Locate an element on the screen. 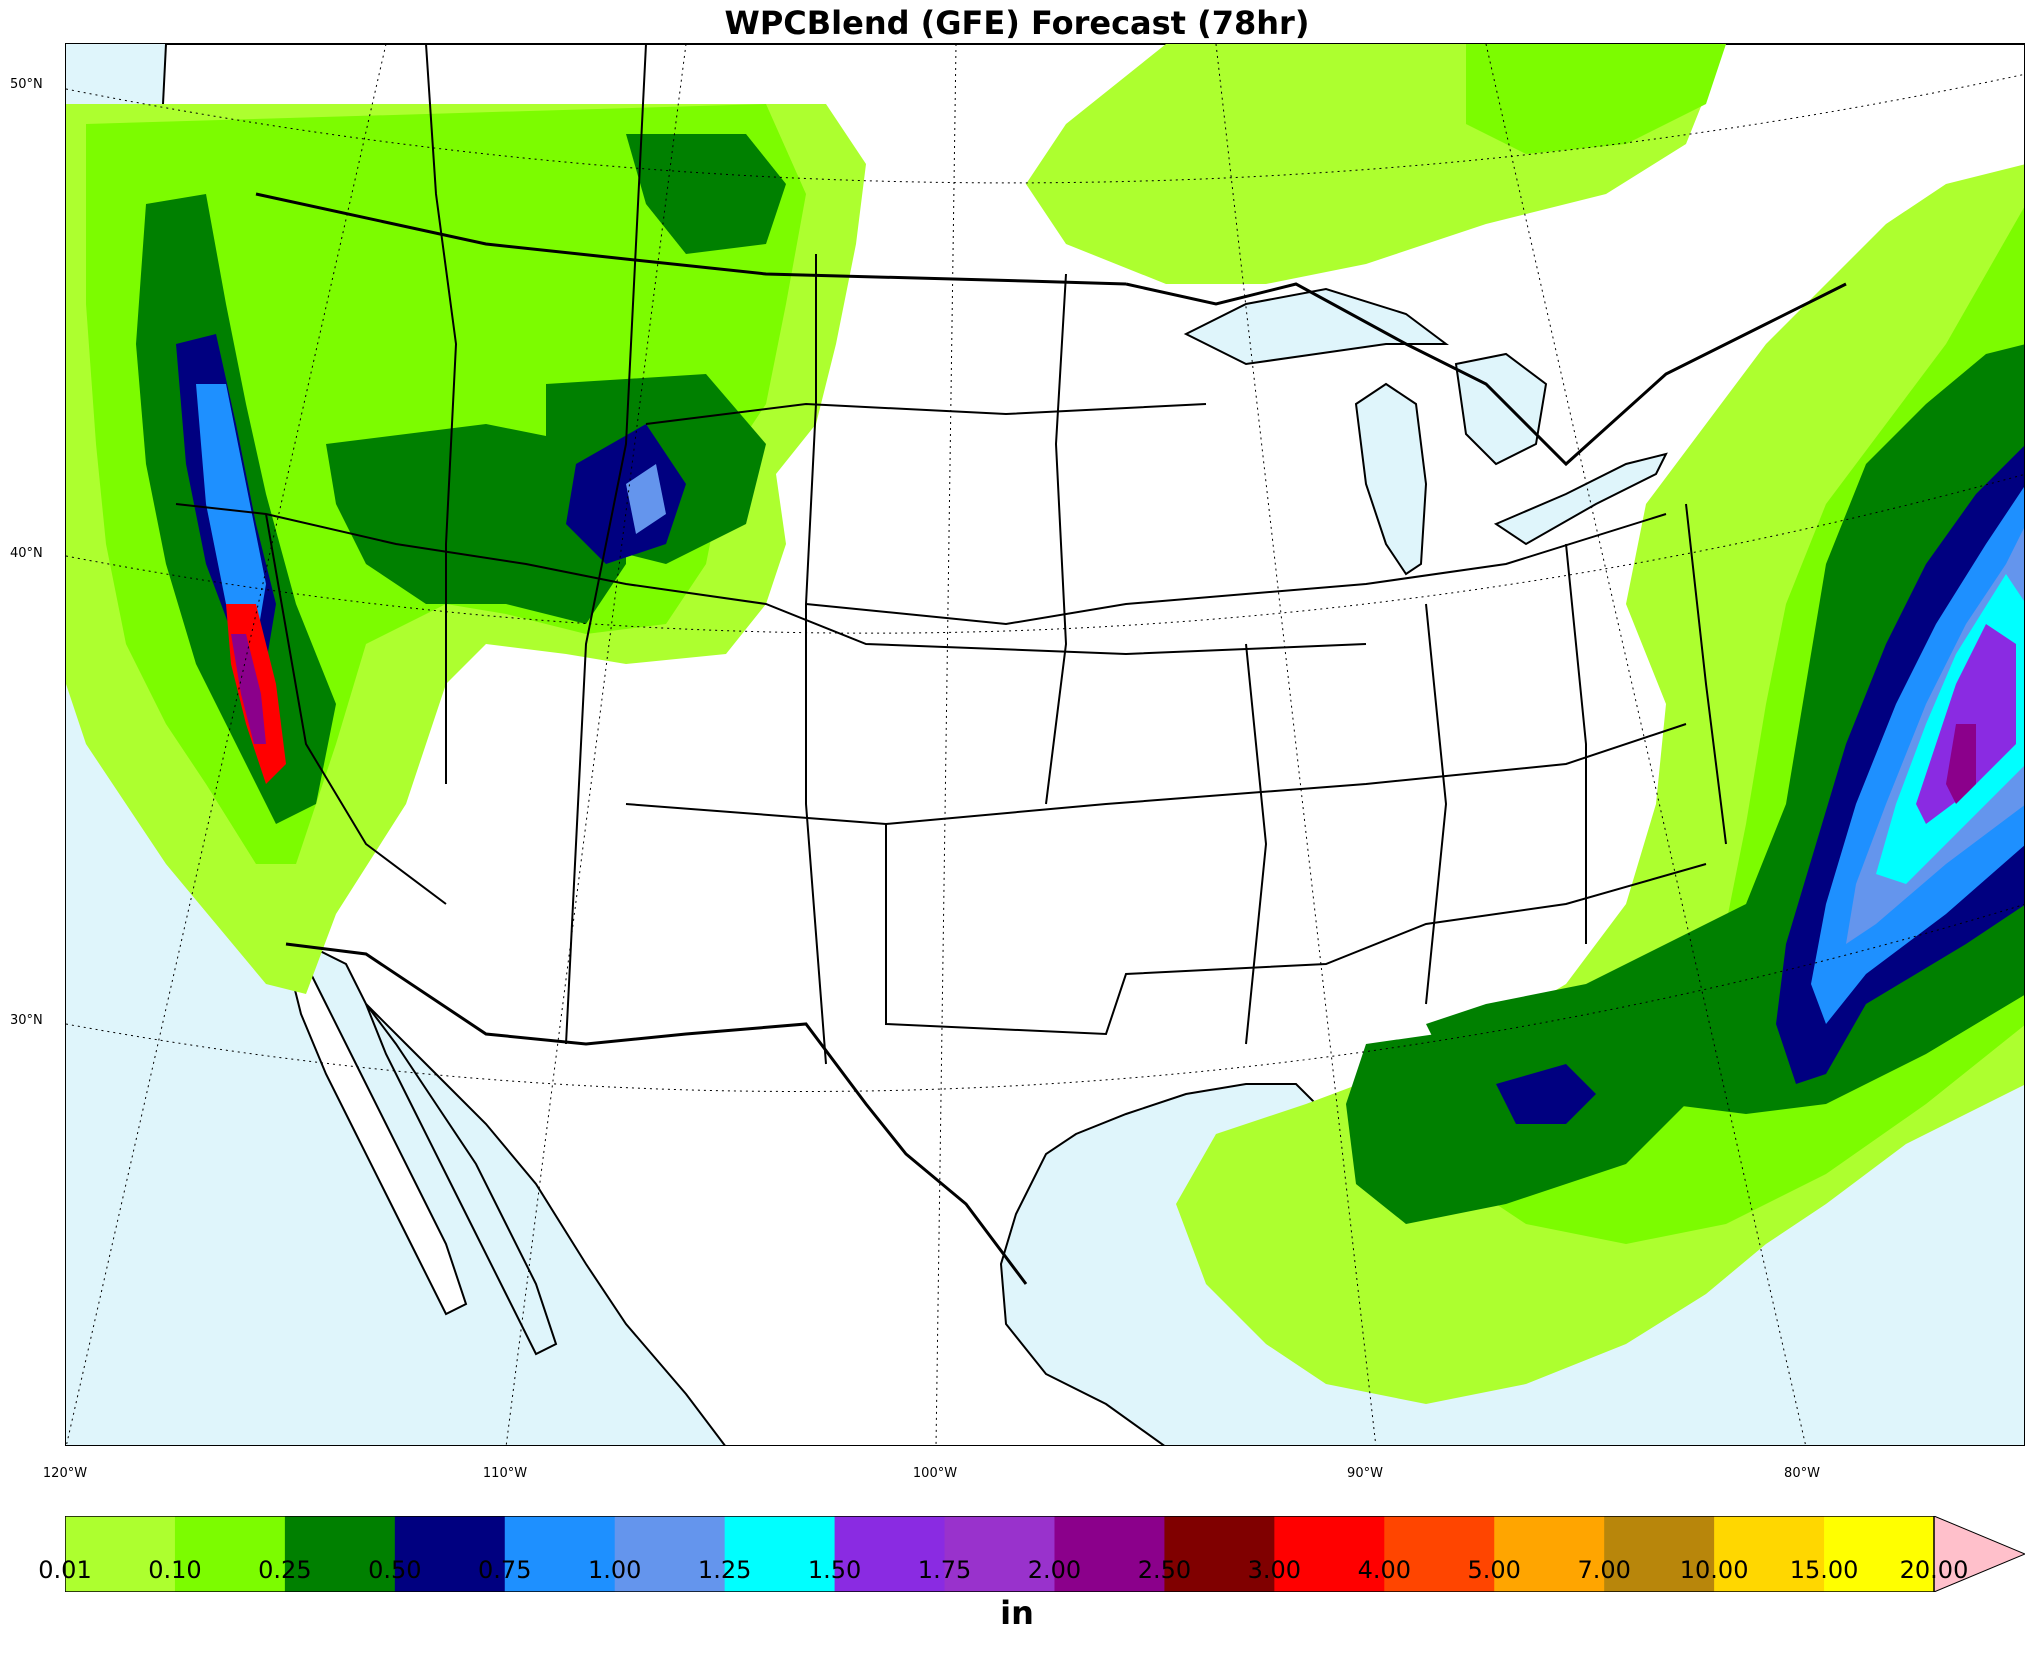  colorbar-tick-label: 2.00 is located at coordinates (1054, 1570).